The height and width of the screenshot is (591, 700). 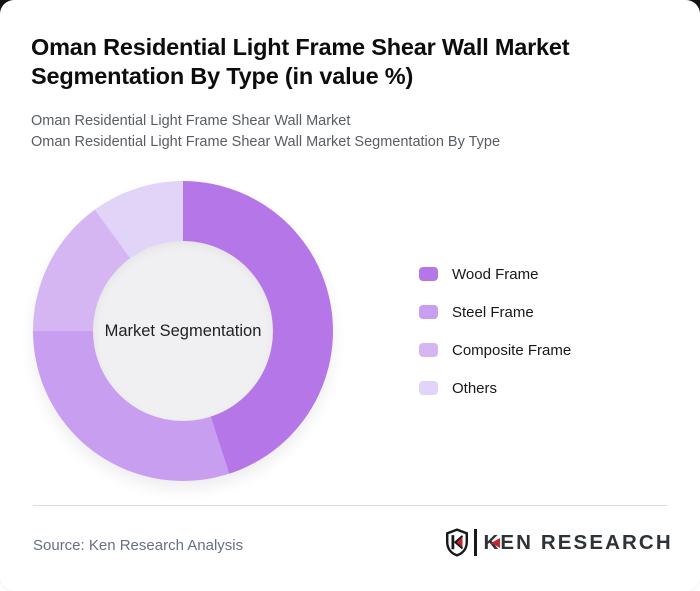 I want to click on source-text: Source: Ken Research Analysis, so click(x=138, y=545).